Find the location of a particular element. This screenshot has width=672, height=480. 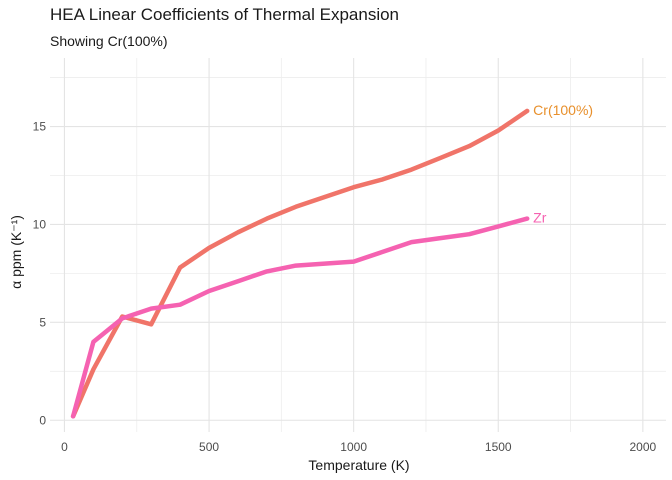

y-tick-label: 15 is located at coordinates (40, 127).